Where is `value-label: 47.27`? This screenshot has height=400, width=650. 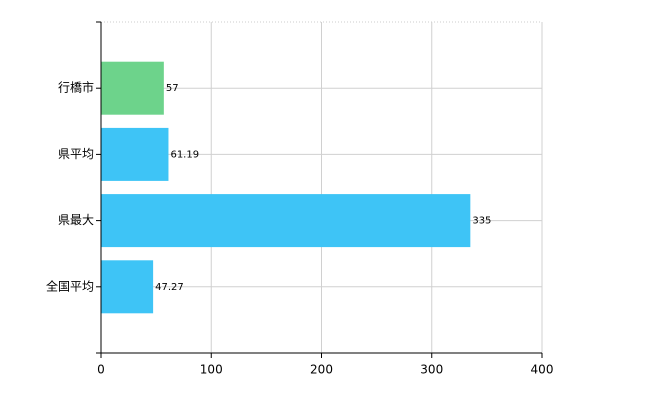
value-label: 47.27 is located at coordinates (169, 287).